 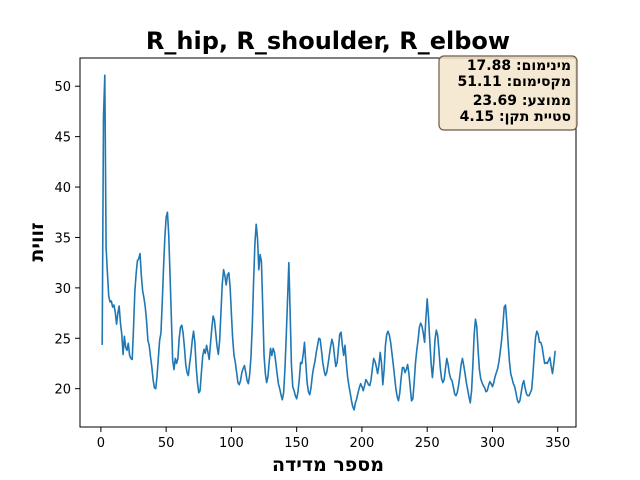 I want to click on x-tick-label: 0, so click(x=101, y=443).